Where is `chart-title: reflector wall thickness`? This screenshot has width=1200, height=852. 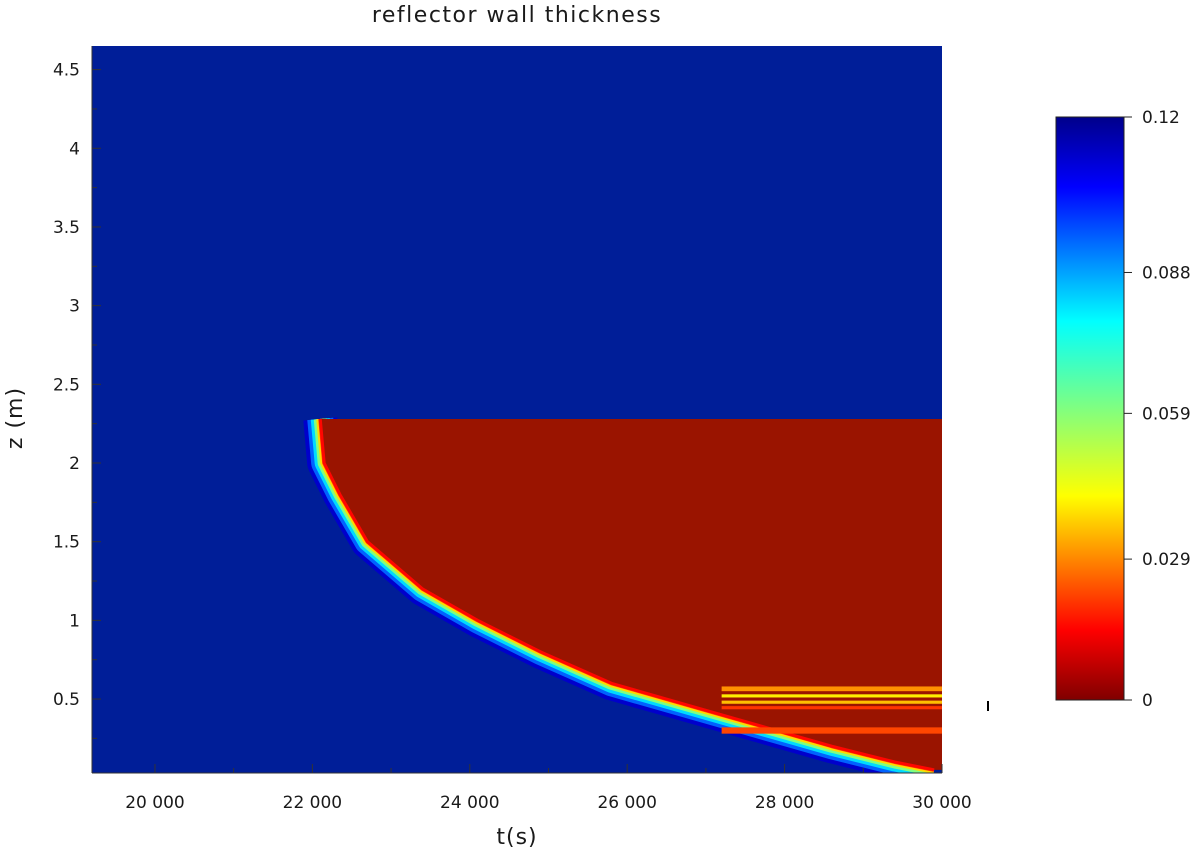
chart-title: reflector wall thickness is located at coordinates (517, 15).